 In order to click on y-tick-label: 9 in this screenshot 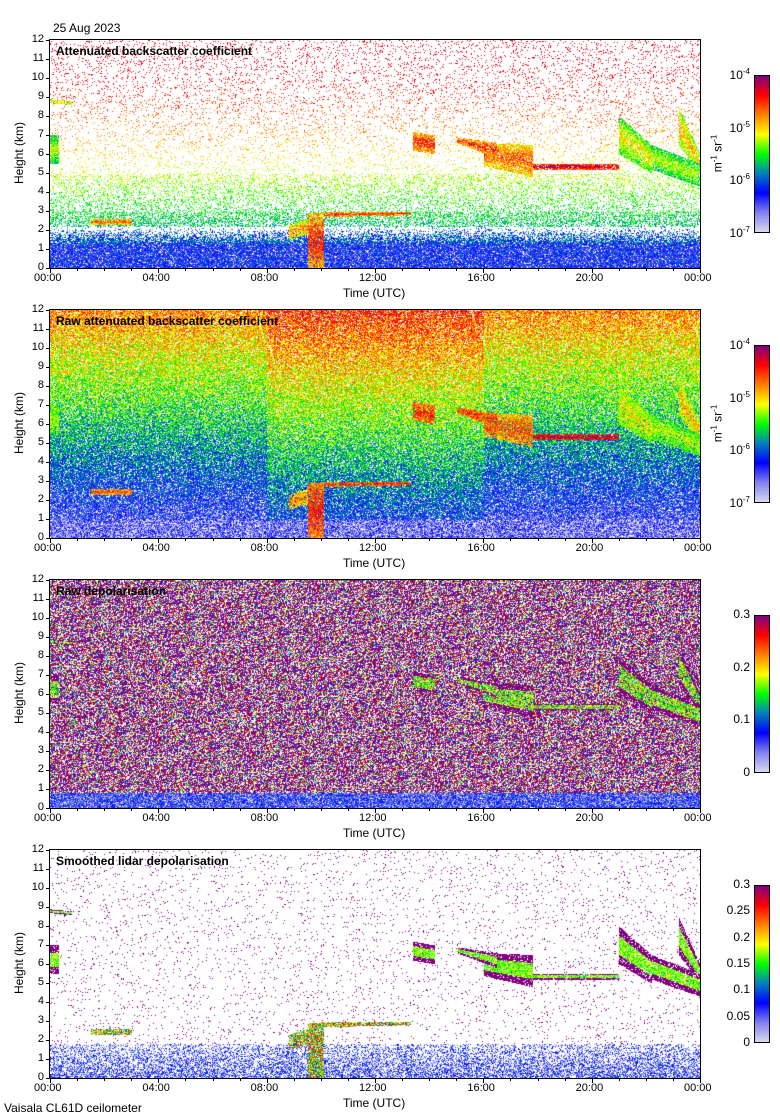, I will do `click(40, 96)`.